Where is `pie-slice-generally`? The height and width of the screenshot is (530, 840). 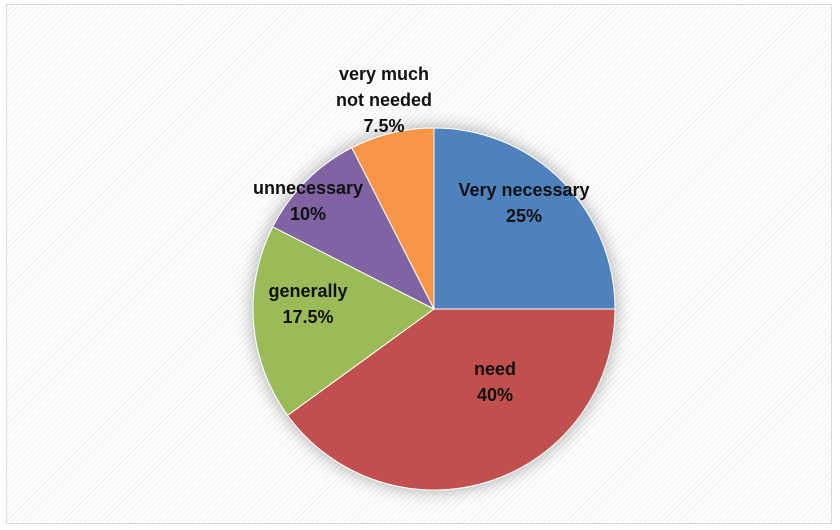
pie-slice-generally is located at coordinates (343, 321).